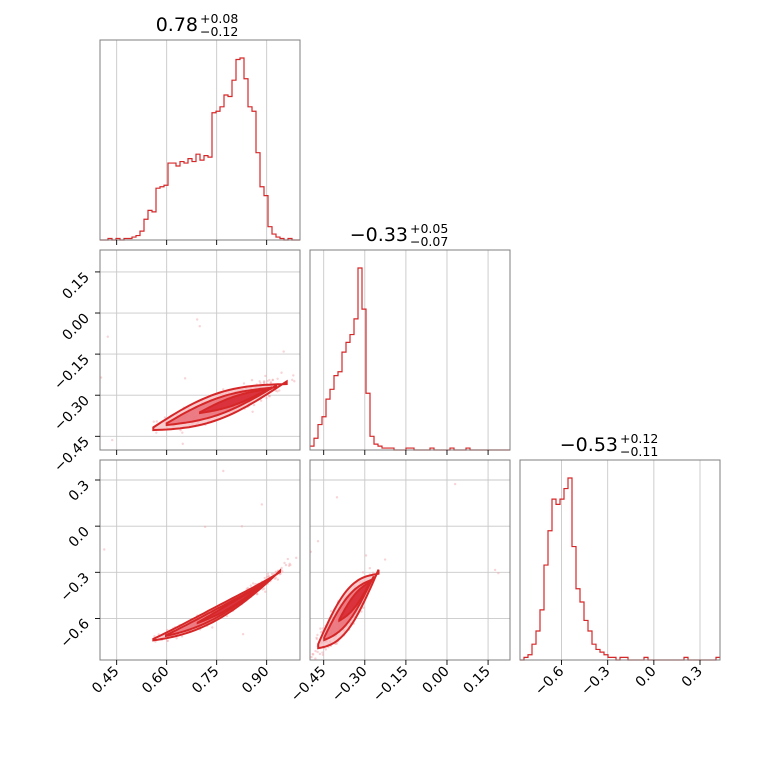 This screenshot has height=760, width=760. What do you see at coordinates (399, 235) in the screenshot?
I see `hist-title-1: −0.33 +0.05−0.07` at bounding box center [399, 235].